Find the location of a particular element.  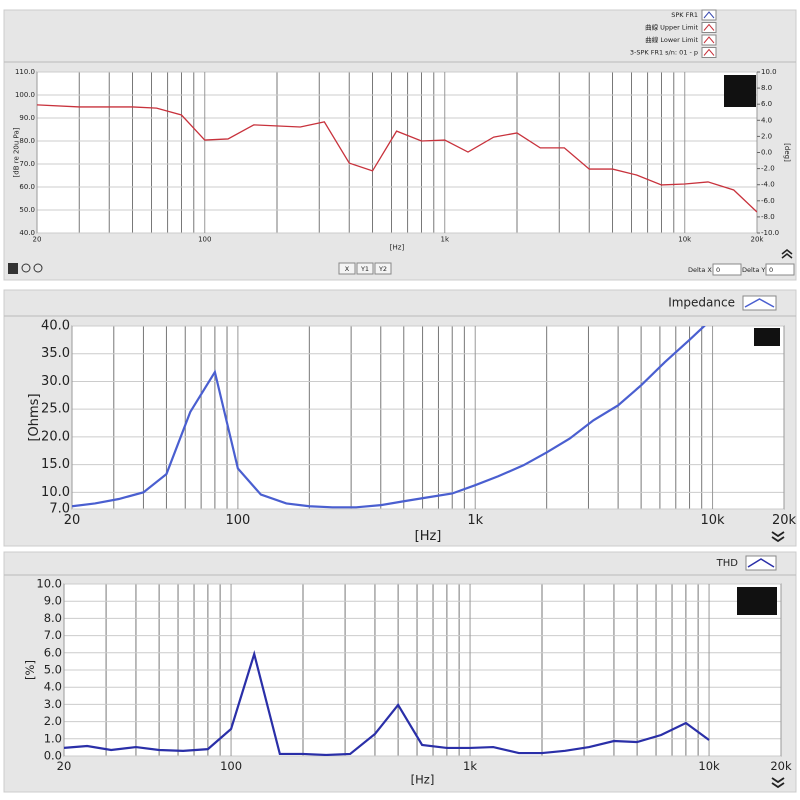

delta-y-field is located at coordinates (780, 269).